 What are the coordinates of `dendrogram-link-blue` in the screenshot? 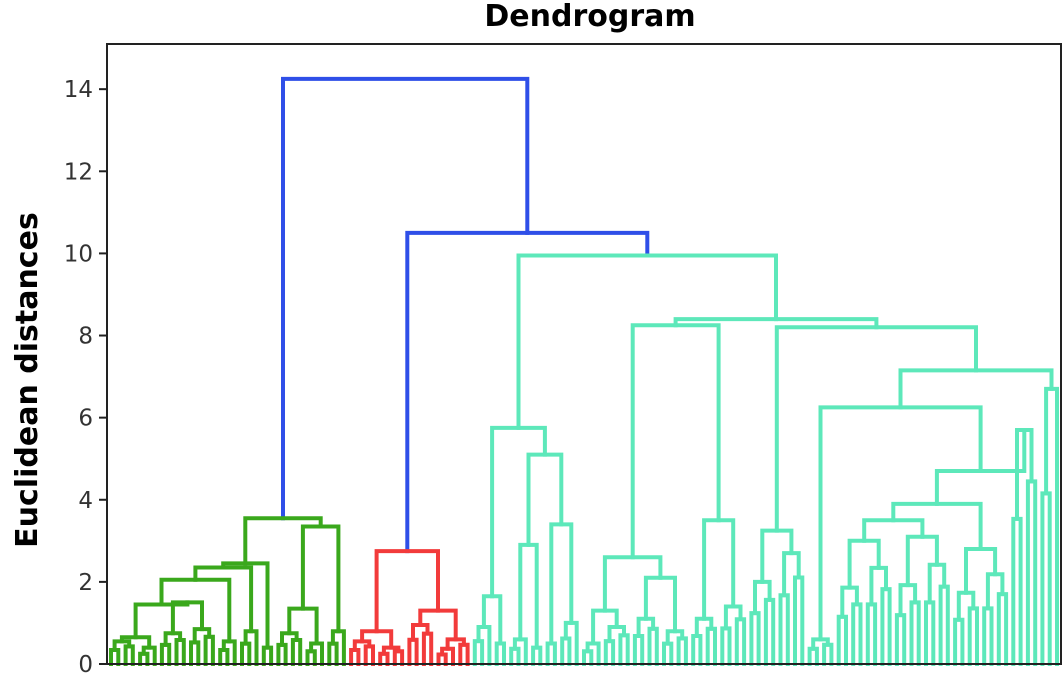 It's located at (527, 392).